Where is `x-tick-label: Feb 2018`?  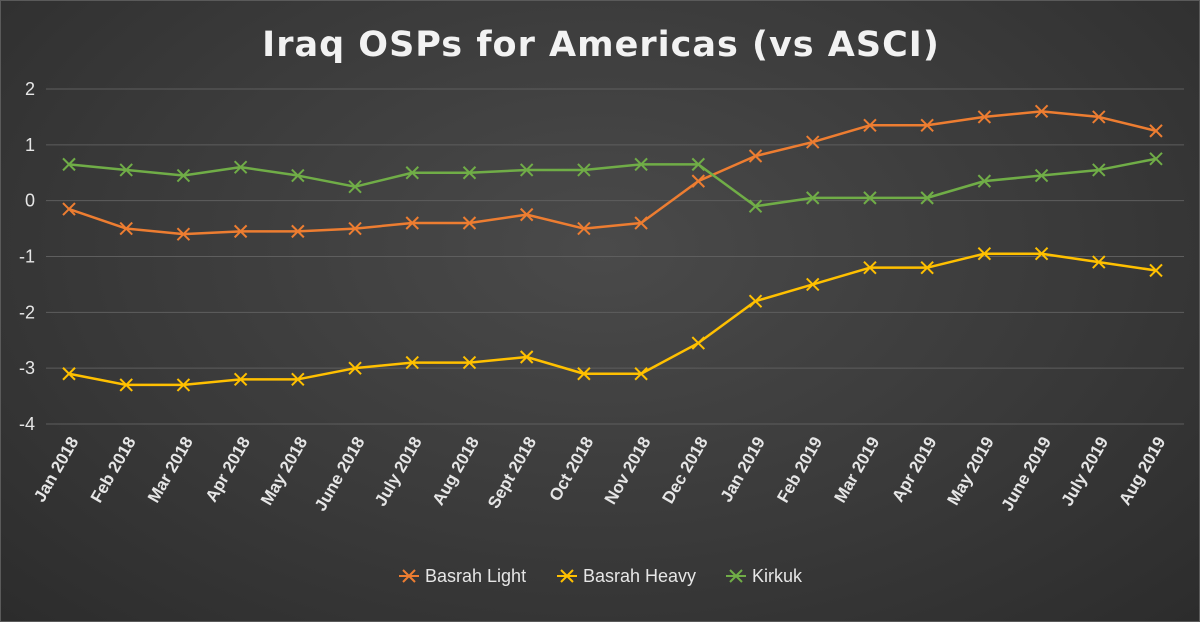 x-tick-label: Feb 2018 is located at coordinates (113, 470).